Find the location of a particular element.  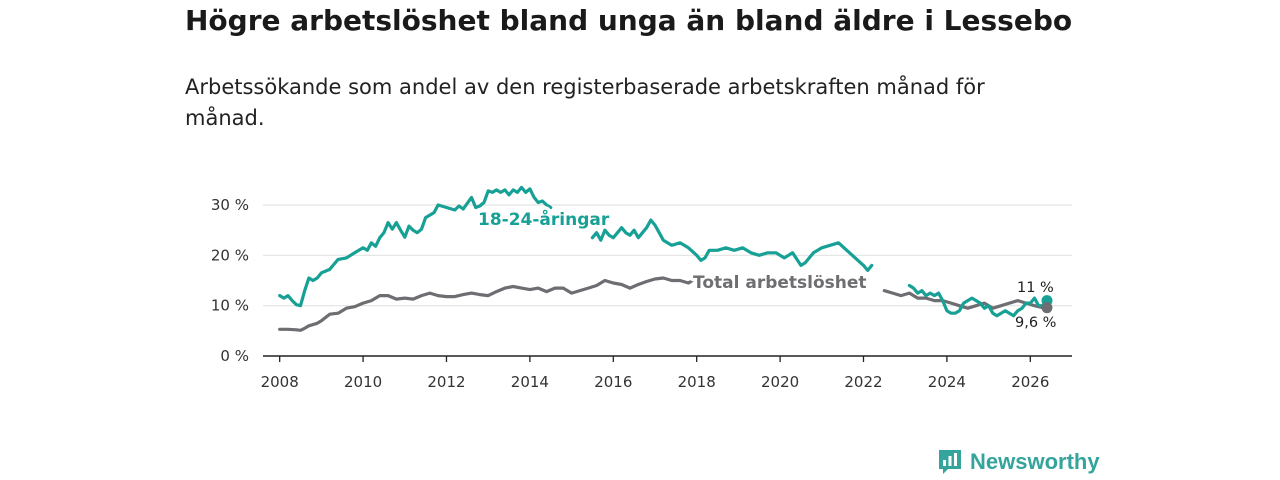

y-tick-label: 10 % is located at coordinates (230, 306).